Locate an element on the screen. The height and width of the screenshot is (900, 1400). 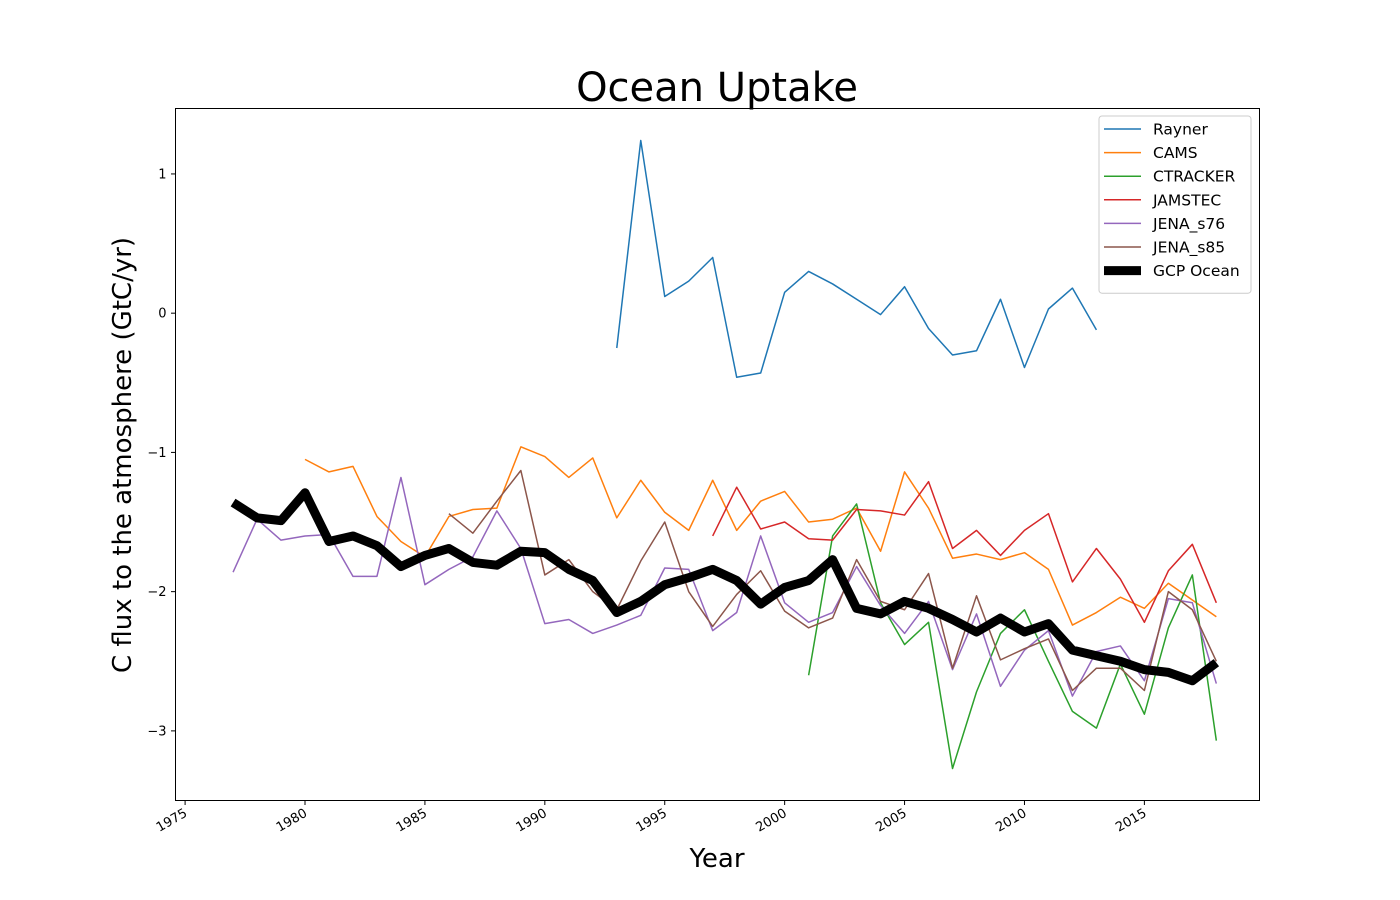
series-line-rayner is located at coordinates (857, 258).